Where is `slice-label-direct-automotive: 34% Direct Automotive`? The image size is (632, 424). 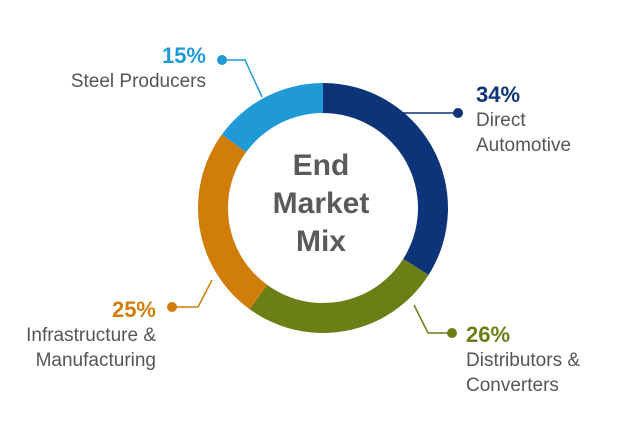 slice-label-direct-automotive: 34% Direct Automotive is located at coordinates (523, 120).